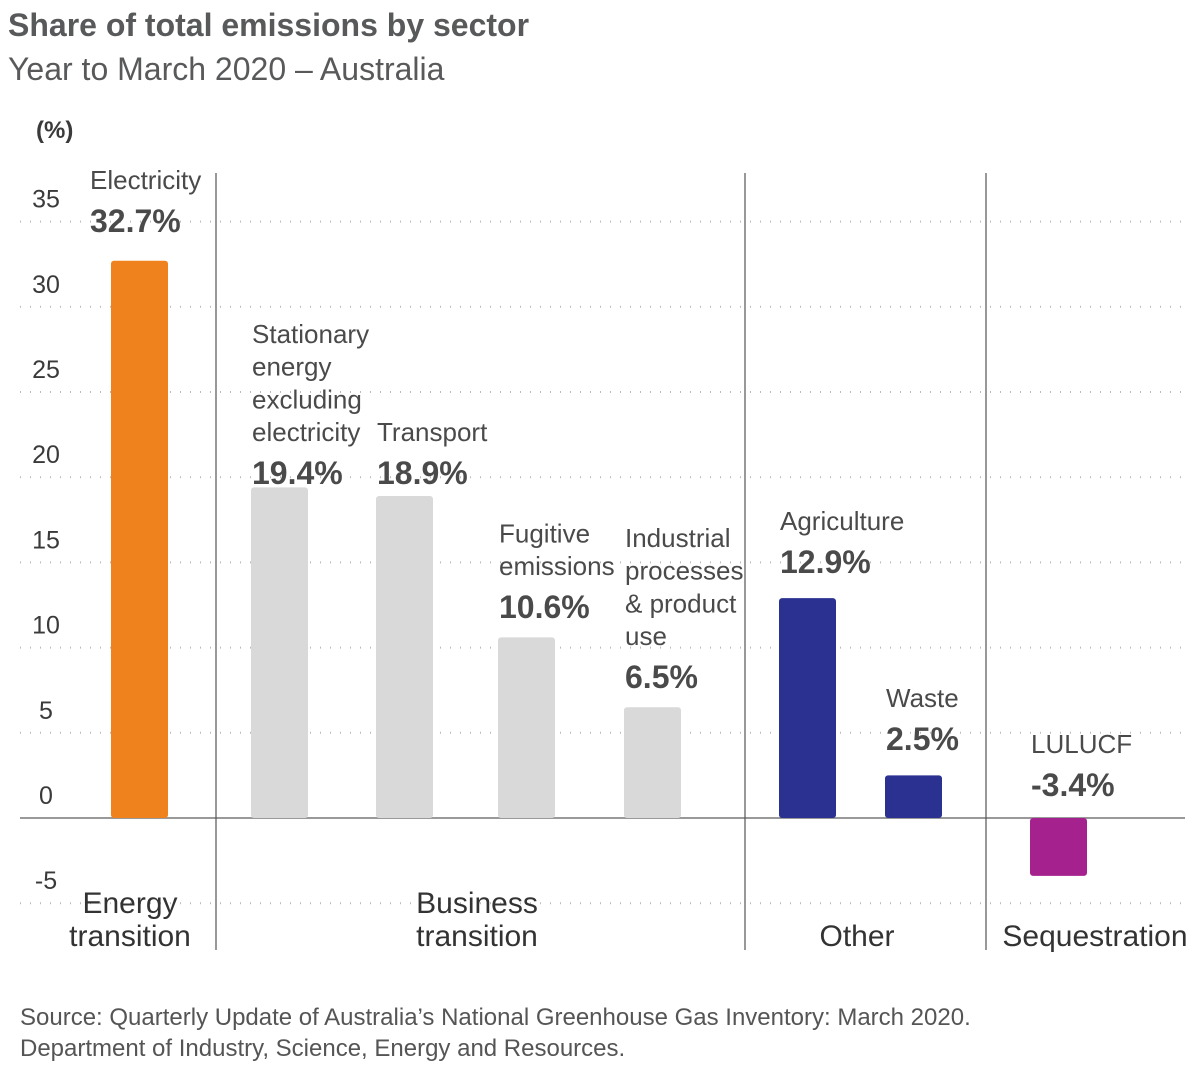 This screenshot has height=1075, width=1200. Describe the element at coordinates (652, 762) in the screenshot. I see `bar-industrial-processes-product-use` at that location.